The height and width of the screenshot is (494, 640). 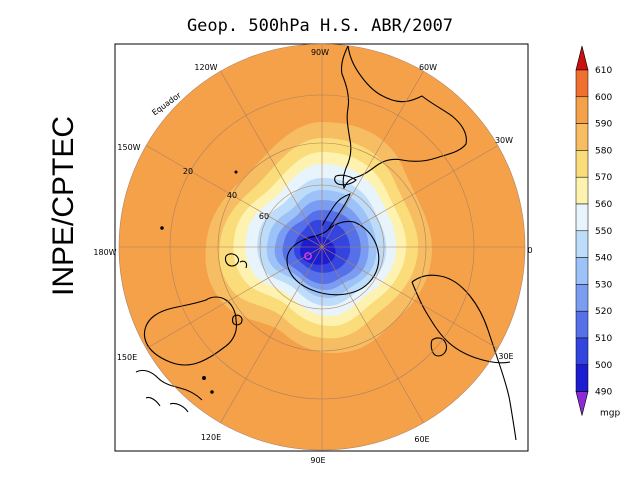 What do you see at coordinates (428, 67) in the screenshot?
I see `lon-label-60w: 60W` at bounding box center [428, 67].